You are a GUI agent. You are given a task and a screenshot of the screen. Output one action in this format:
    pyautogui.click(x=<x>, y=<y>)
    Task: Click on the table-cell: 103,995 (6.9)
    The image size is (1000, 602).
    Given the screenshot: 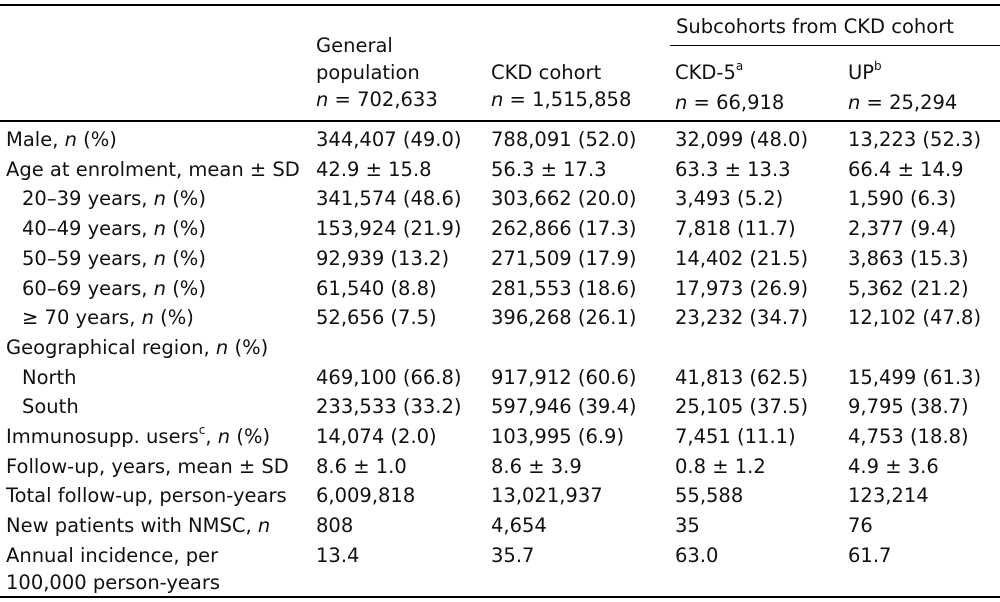 What is the action you would take?
    pyautogui.click(x=558, y=436)
    